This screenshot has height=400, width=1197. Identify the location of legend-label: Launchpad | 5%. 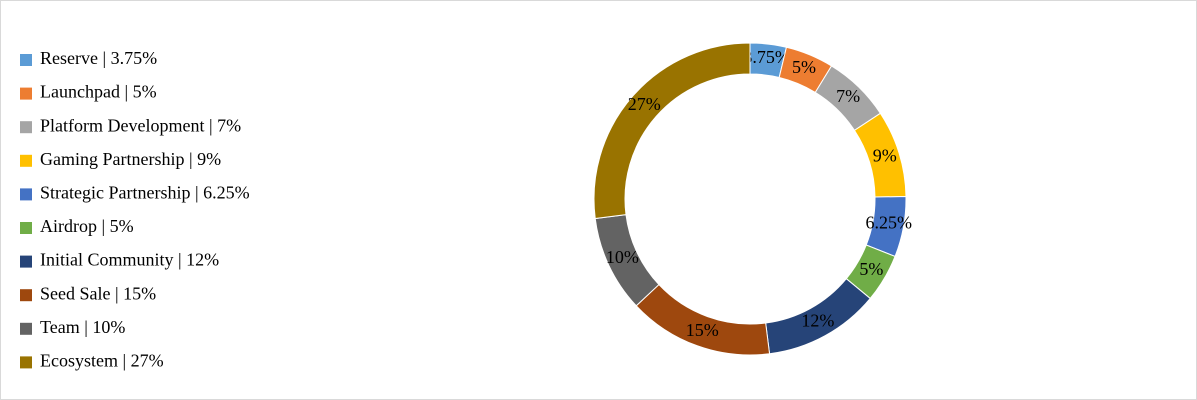
(98, 92).